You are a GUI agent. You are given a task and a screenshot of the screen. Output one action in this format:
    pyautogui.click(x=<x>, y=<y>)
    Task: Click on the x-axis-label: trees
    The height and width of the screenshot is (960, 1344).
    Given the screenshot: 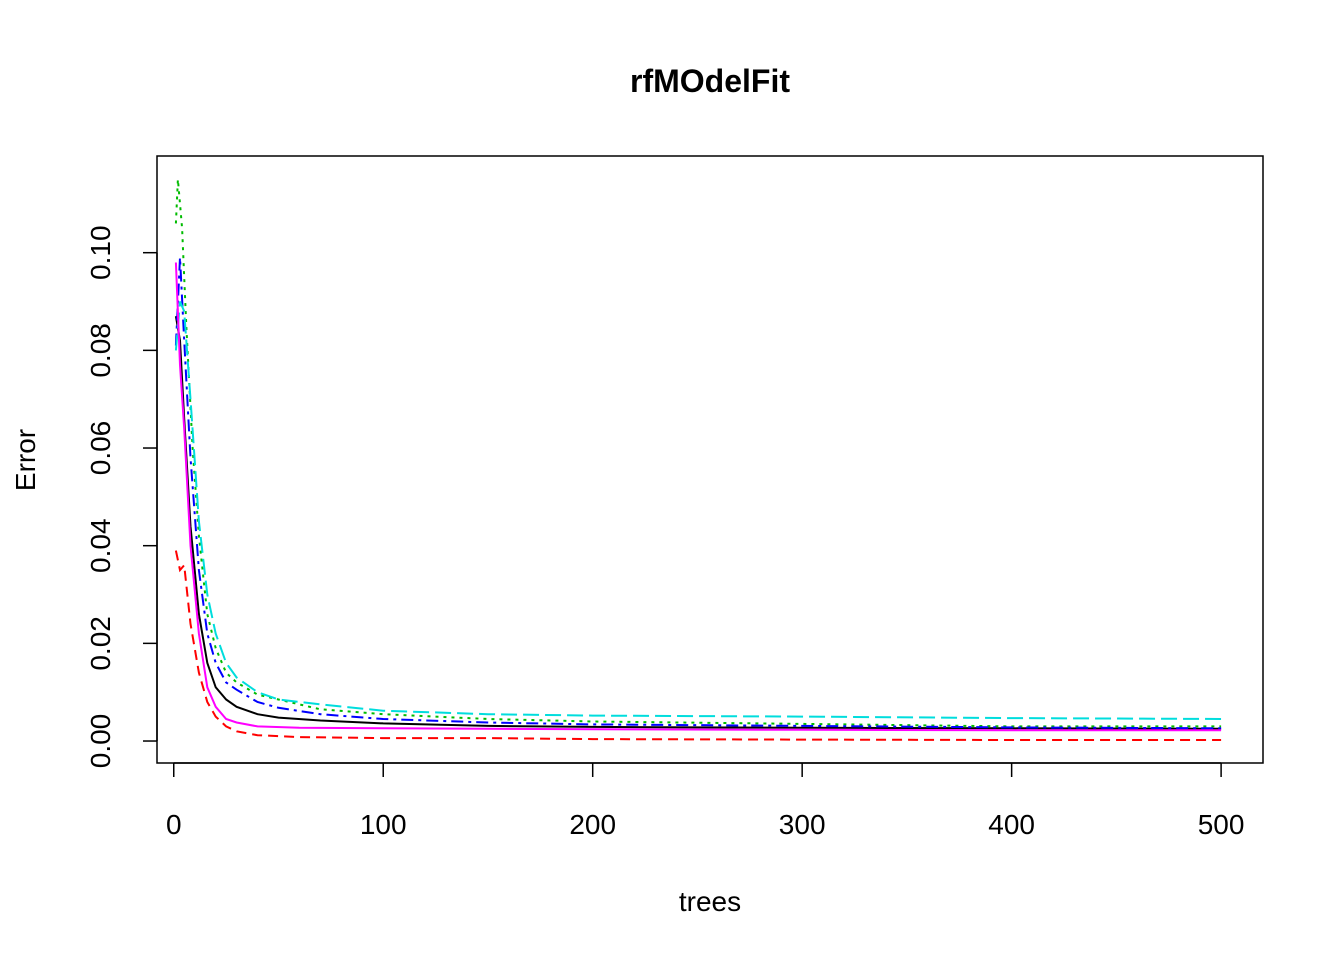 What is the action you would take?
    pyautogui.click(x=710, y=901)
    